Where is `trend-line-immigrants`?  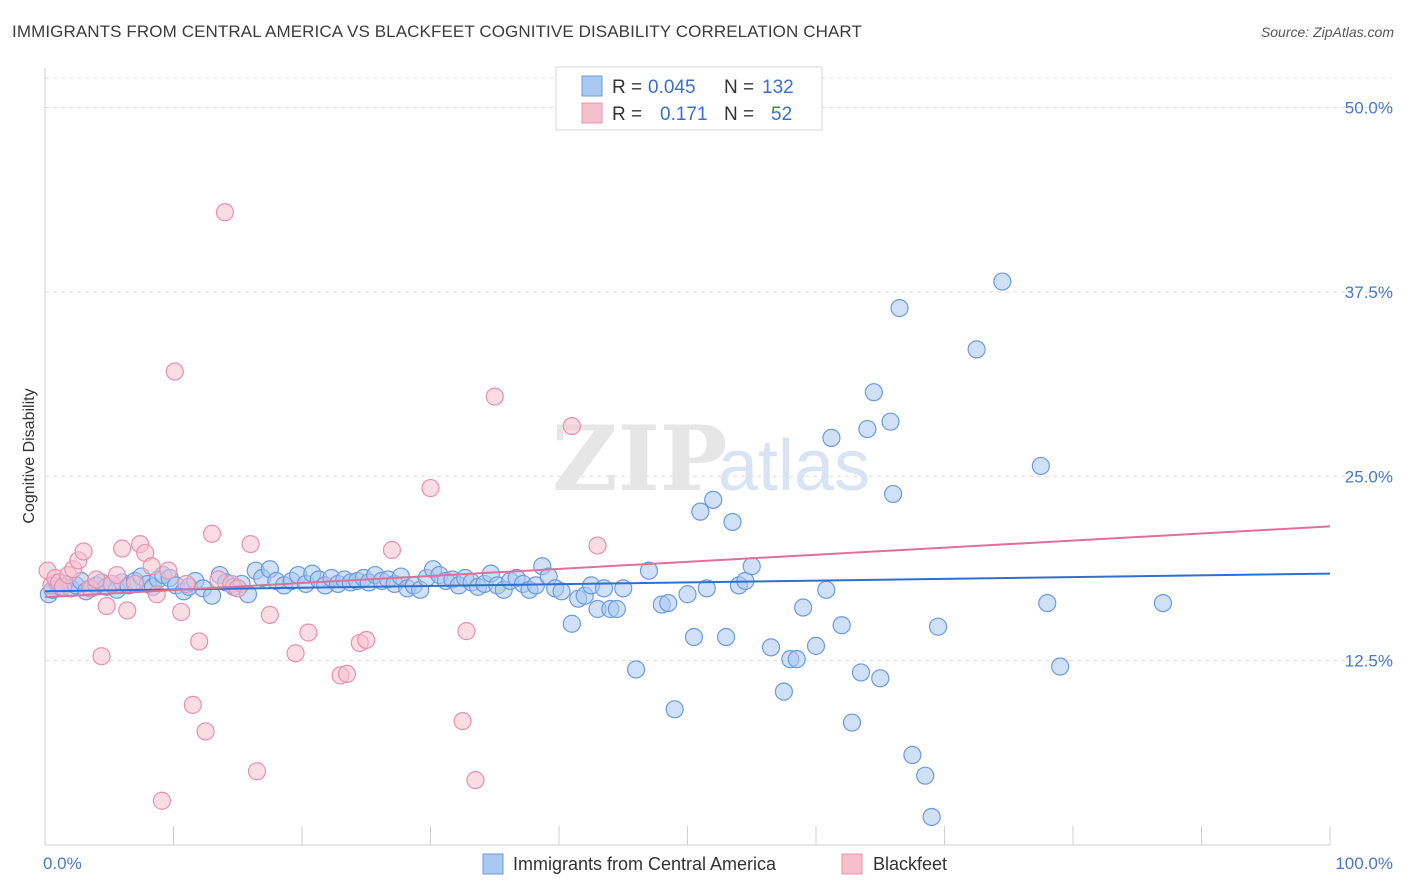
trend-line-immigrants is located at coordinates (687, 582).